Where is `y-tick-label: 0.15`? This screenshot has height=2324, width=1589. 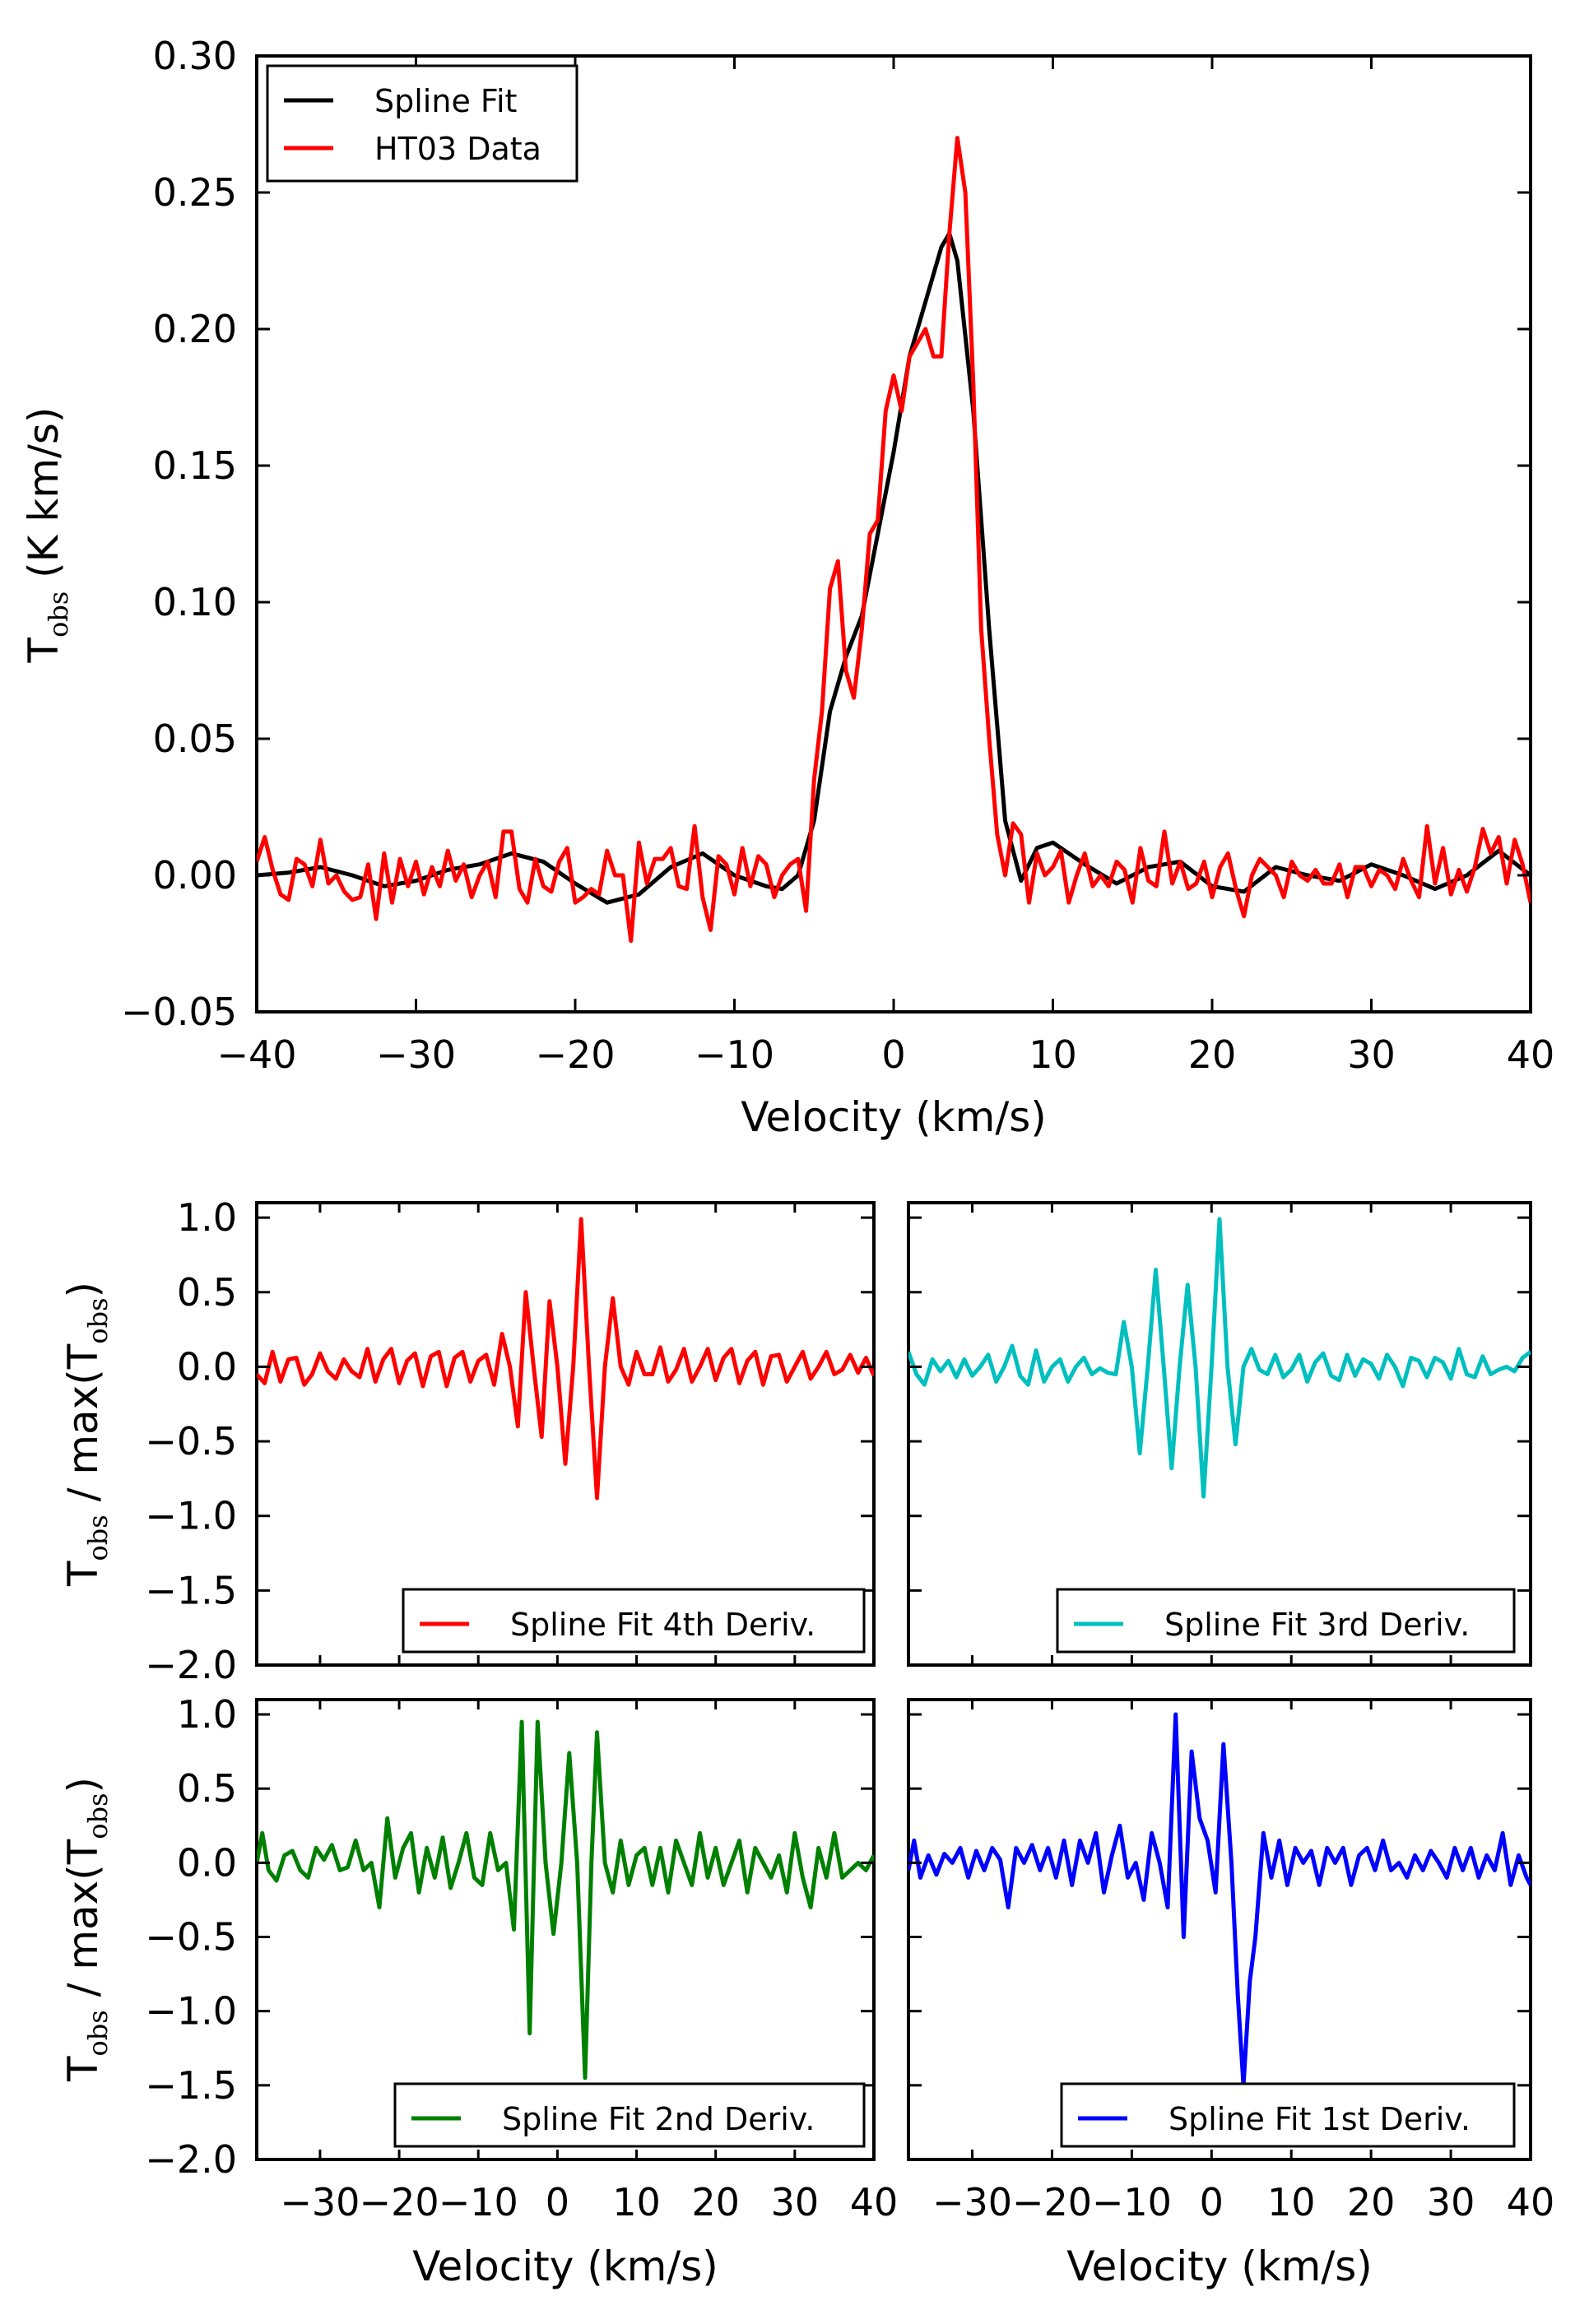 y-tick-label: 0.15 is located at coordinates (195, 465).